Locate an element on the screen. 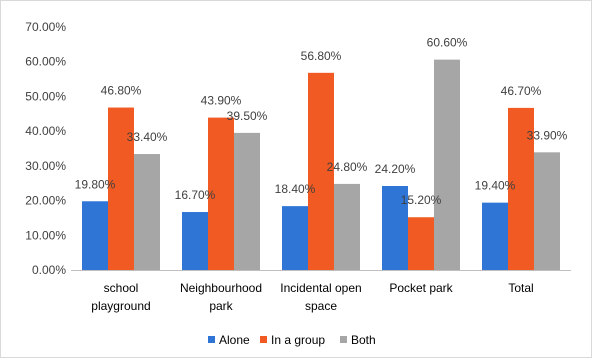 Image resolution: width=592 pixels, height=359 pixels. data-label: 60.60% is located at coordinates (447, 43).